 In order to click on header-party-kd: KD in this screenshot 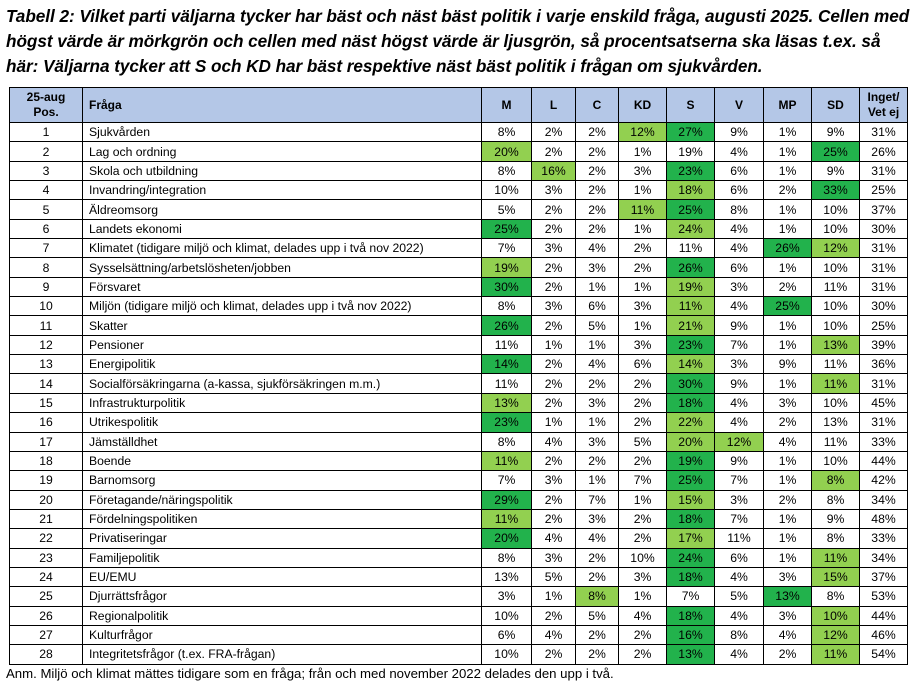, I will do `click(642, 105)`.